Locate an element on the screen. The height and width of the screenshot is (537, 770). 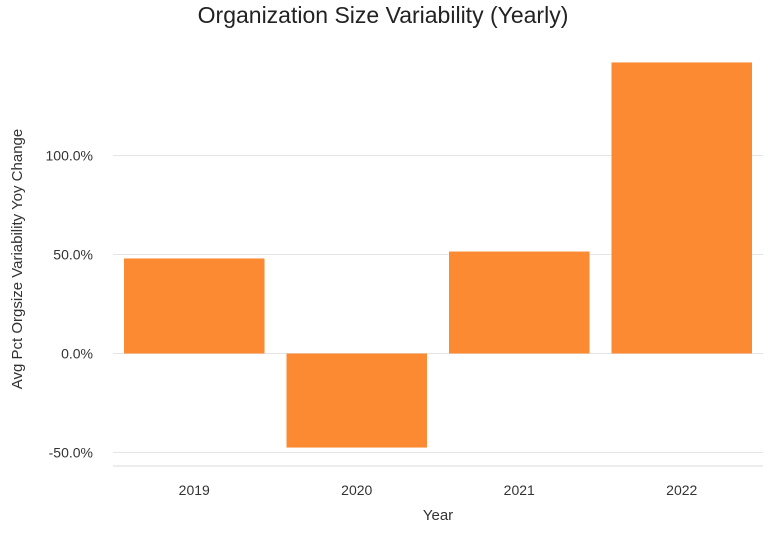
y-axis-title: Avg Pct Orgsize Variability Yoy Change is located at coordinates (17, 259).